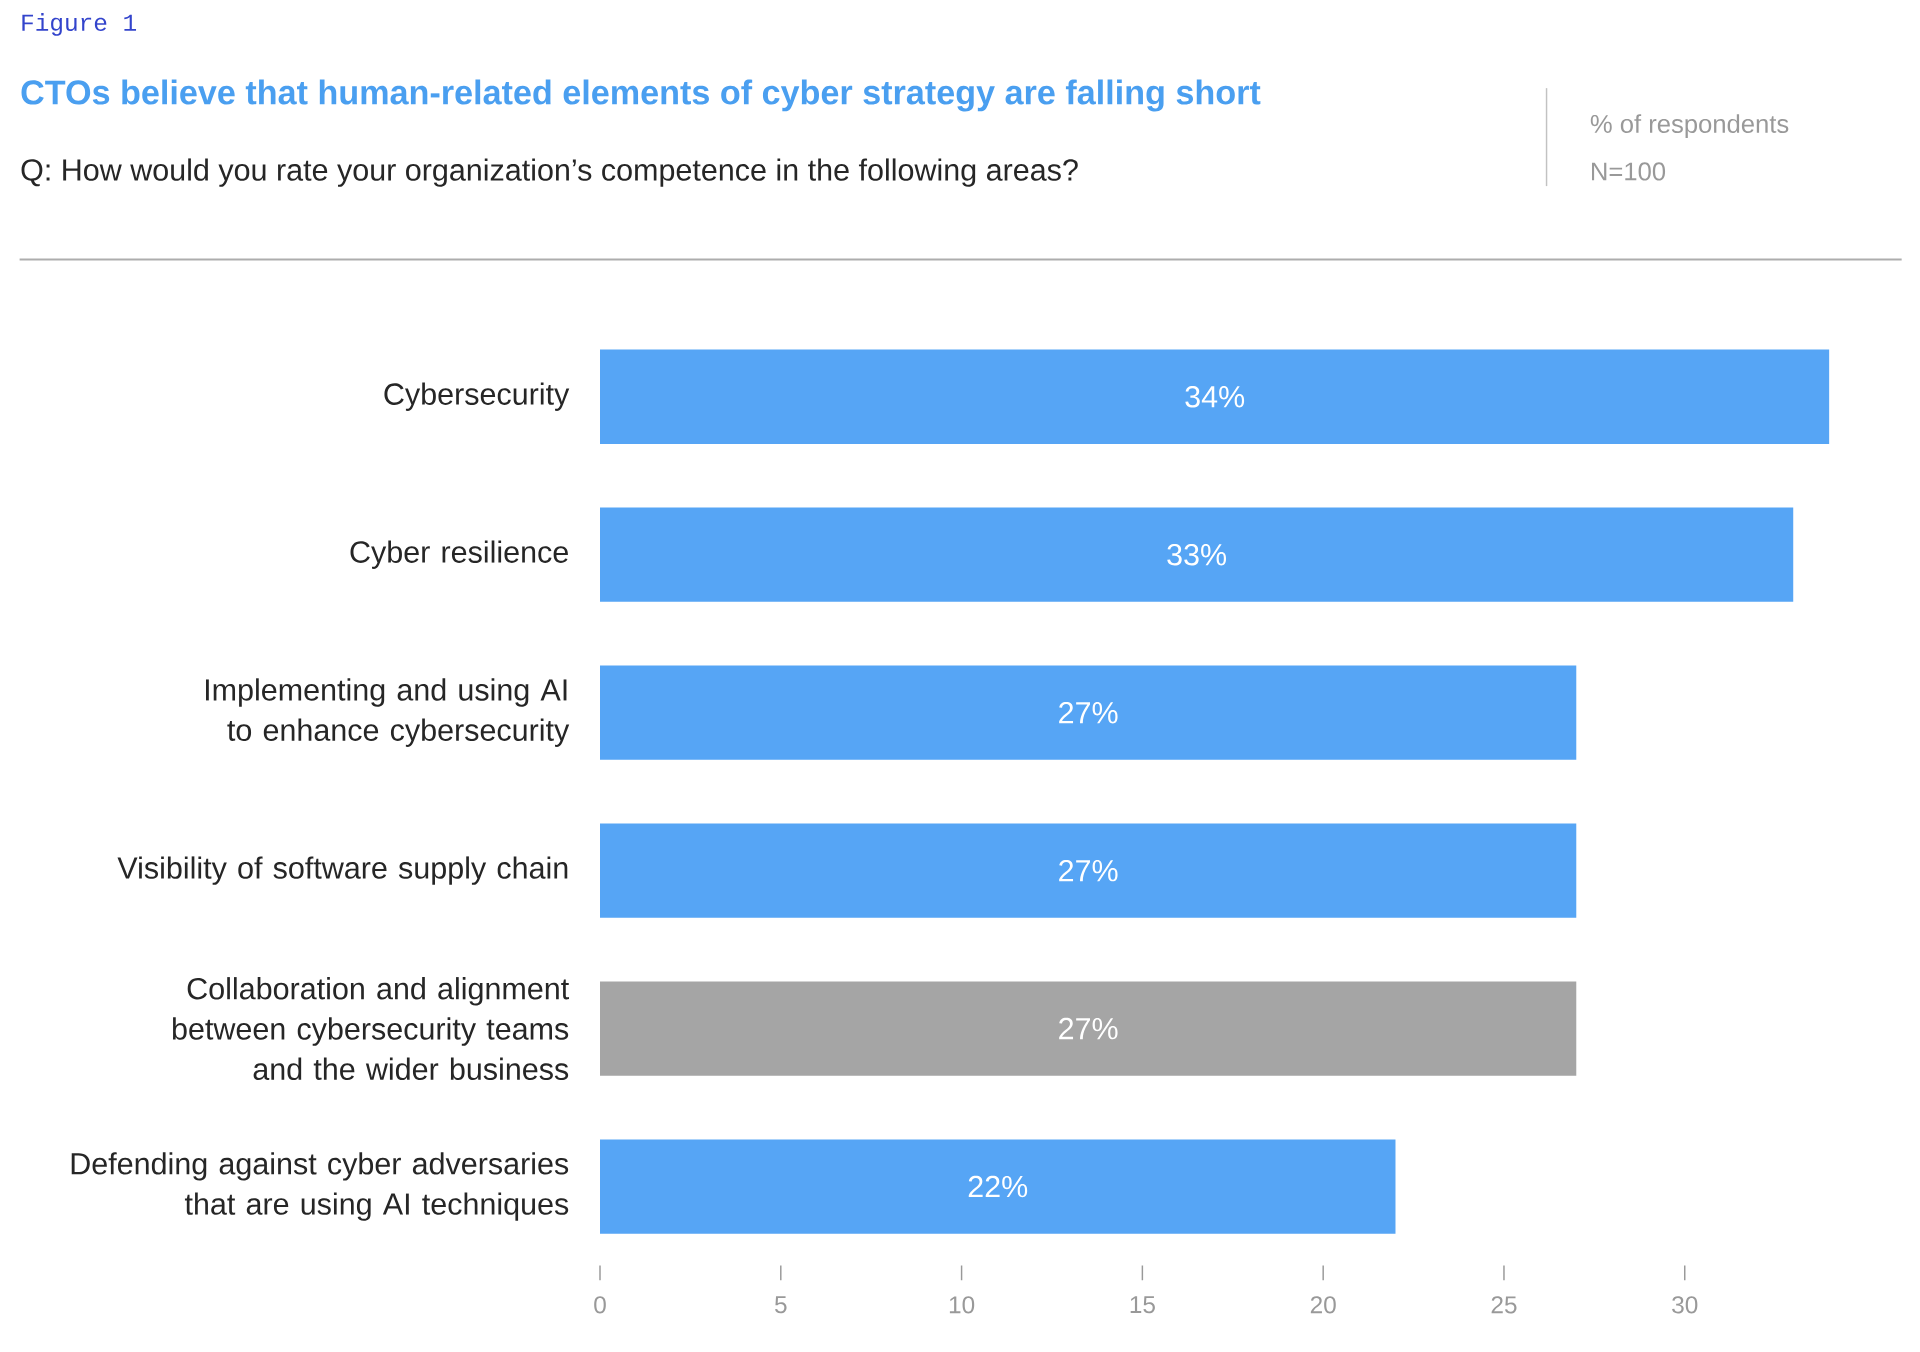 The width and height of the screenshot is (1920, 1352). I want to click on x-tick-label: 20, so click(1323, 1305).